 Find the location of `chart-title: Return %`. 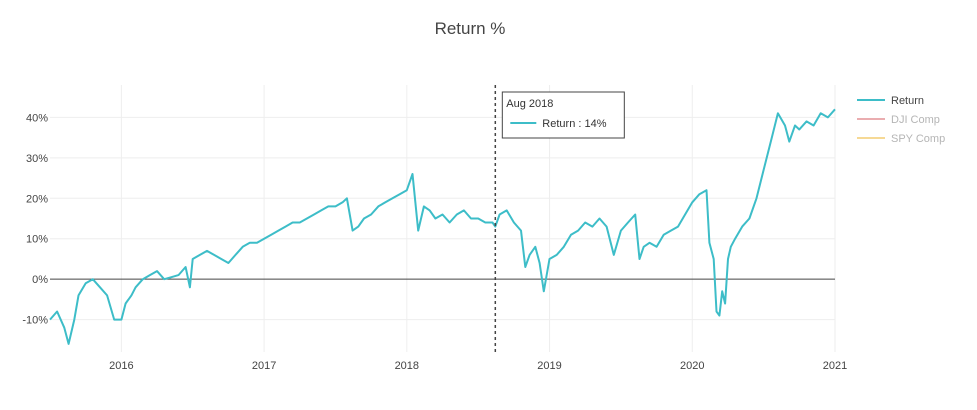

chart-title: Return % is located at coordinates (470, 28).